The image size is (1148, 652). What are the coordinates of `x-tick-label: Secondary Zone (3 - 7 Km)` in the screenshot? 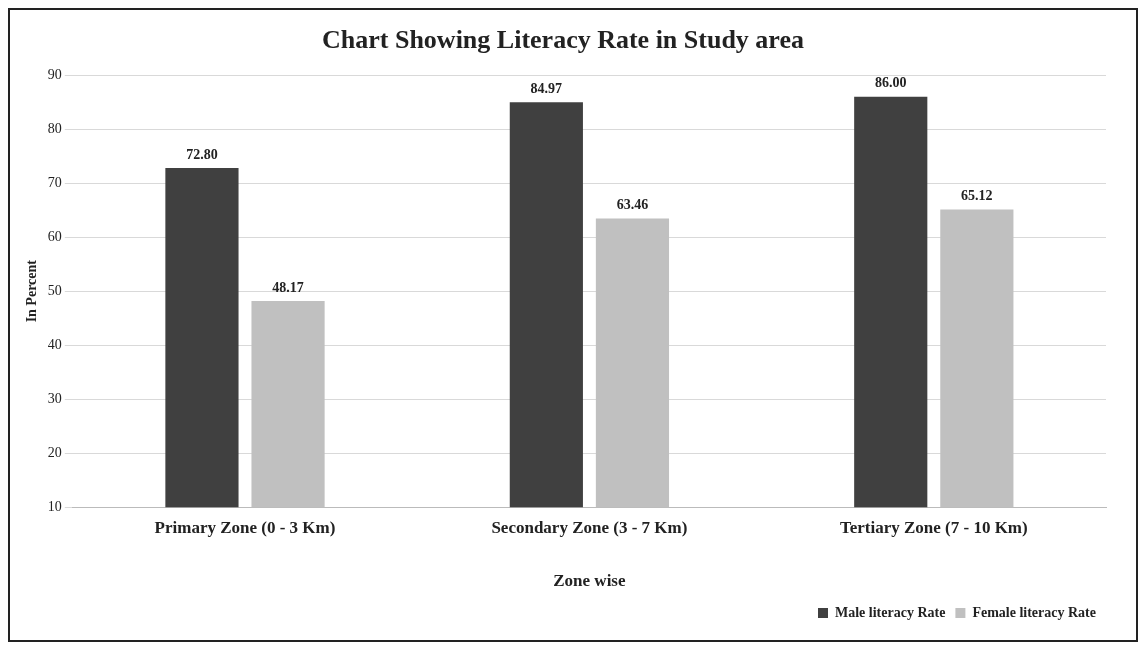 It's located at (589, 527).